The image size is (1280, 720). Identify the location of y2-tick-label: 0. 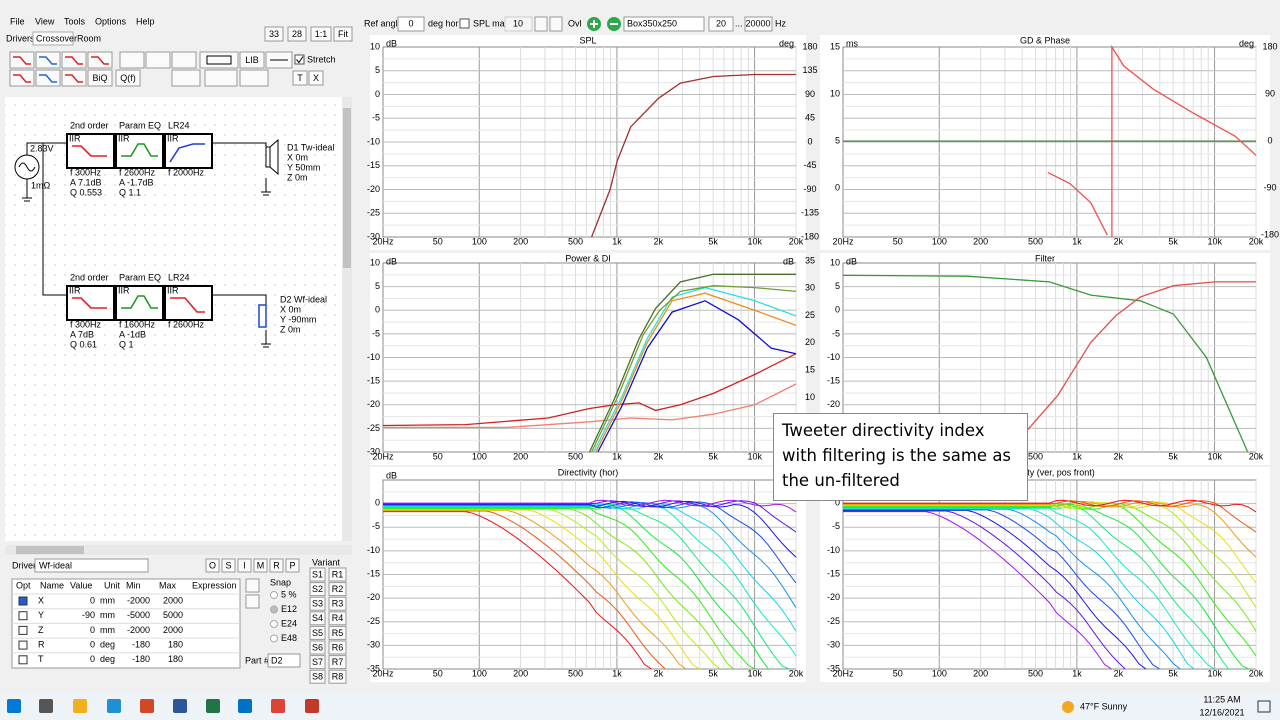
(1269, 140).